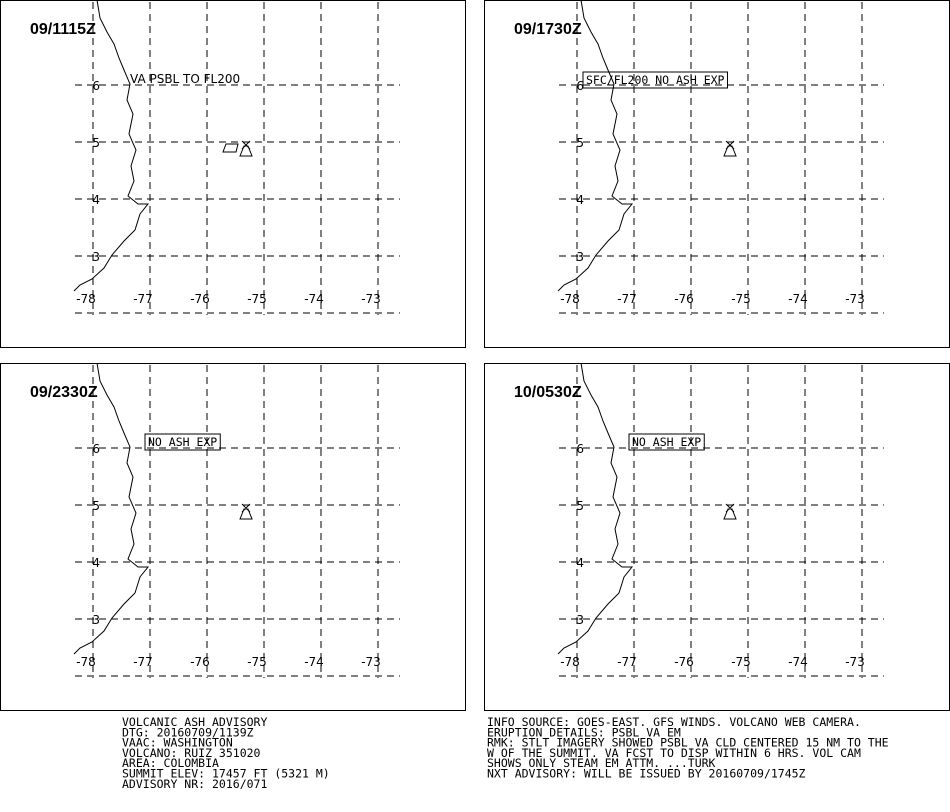 This screenshot has width=950, height=812. Describe the element at coordinates (194, 722) in the screenshot. I see `advisory-line: VOLCANIC ASH ADVISORY` at that location.